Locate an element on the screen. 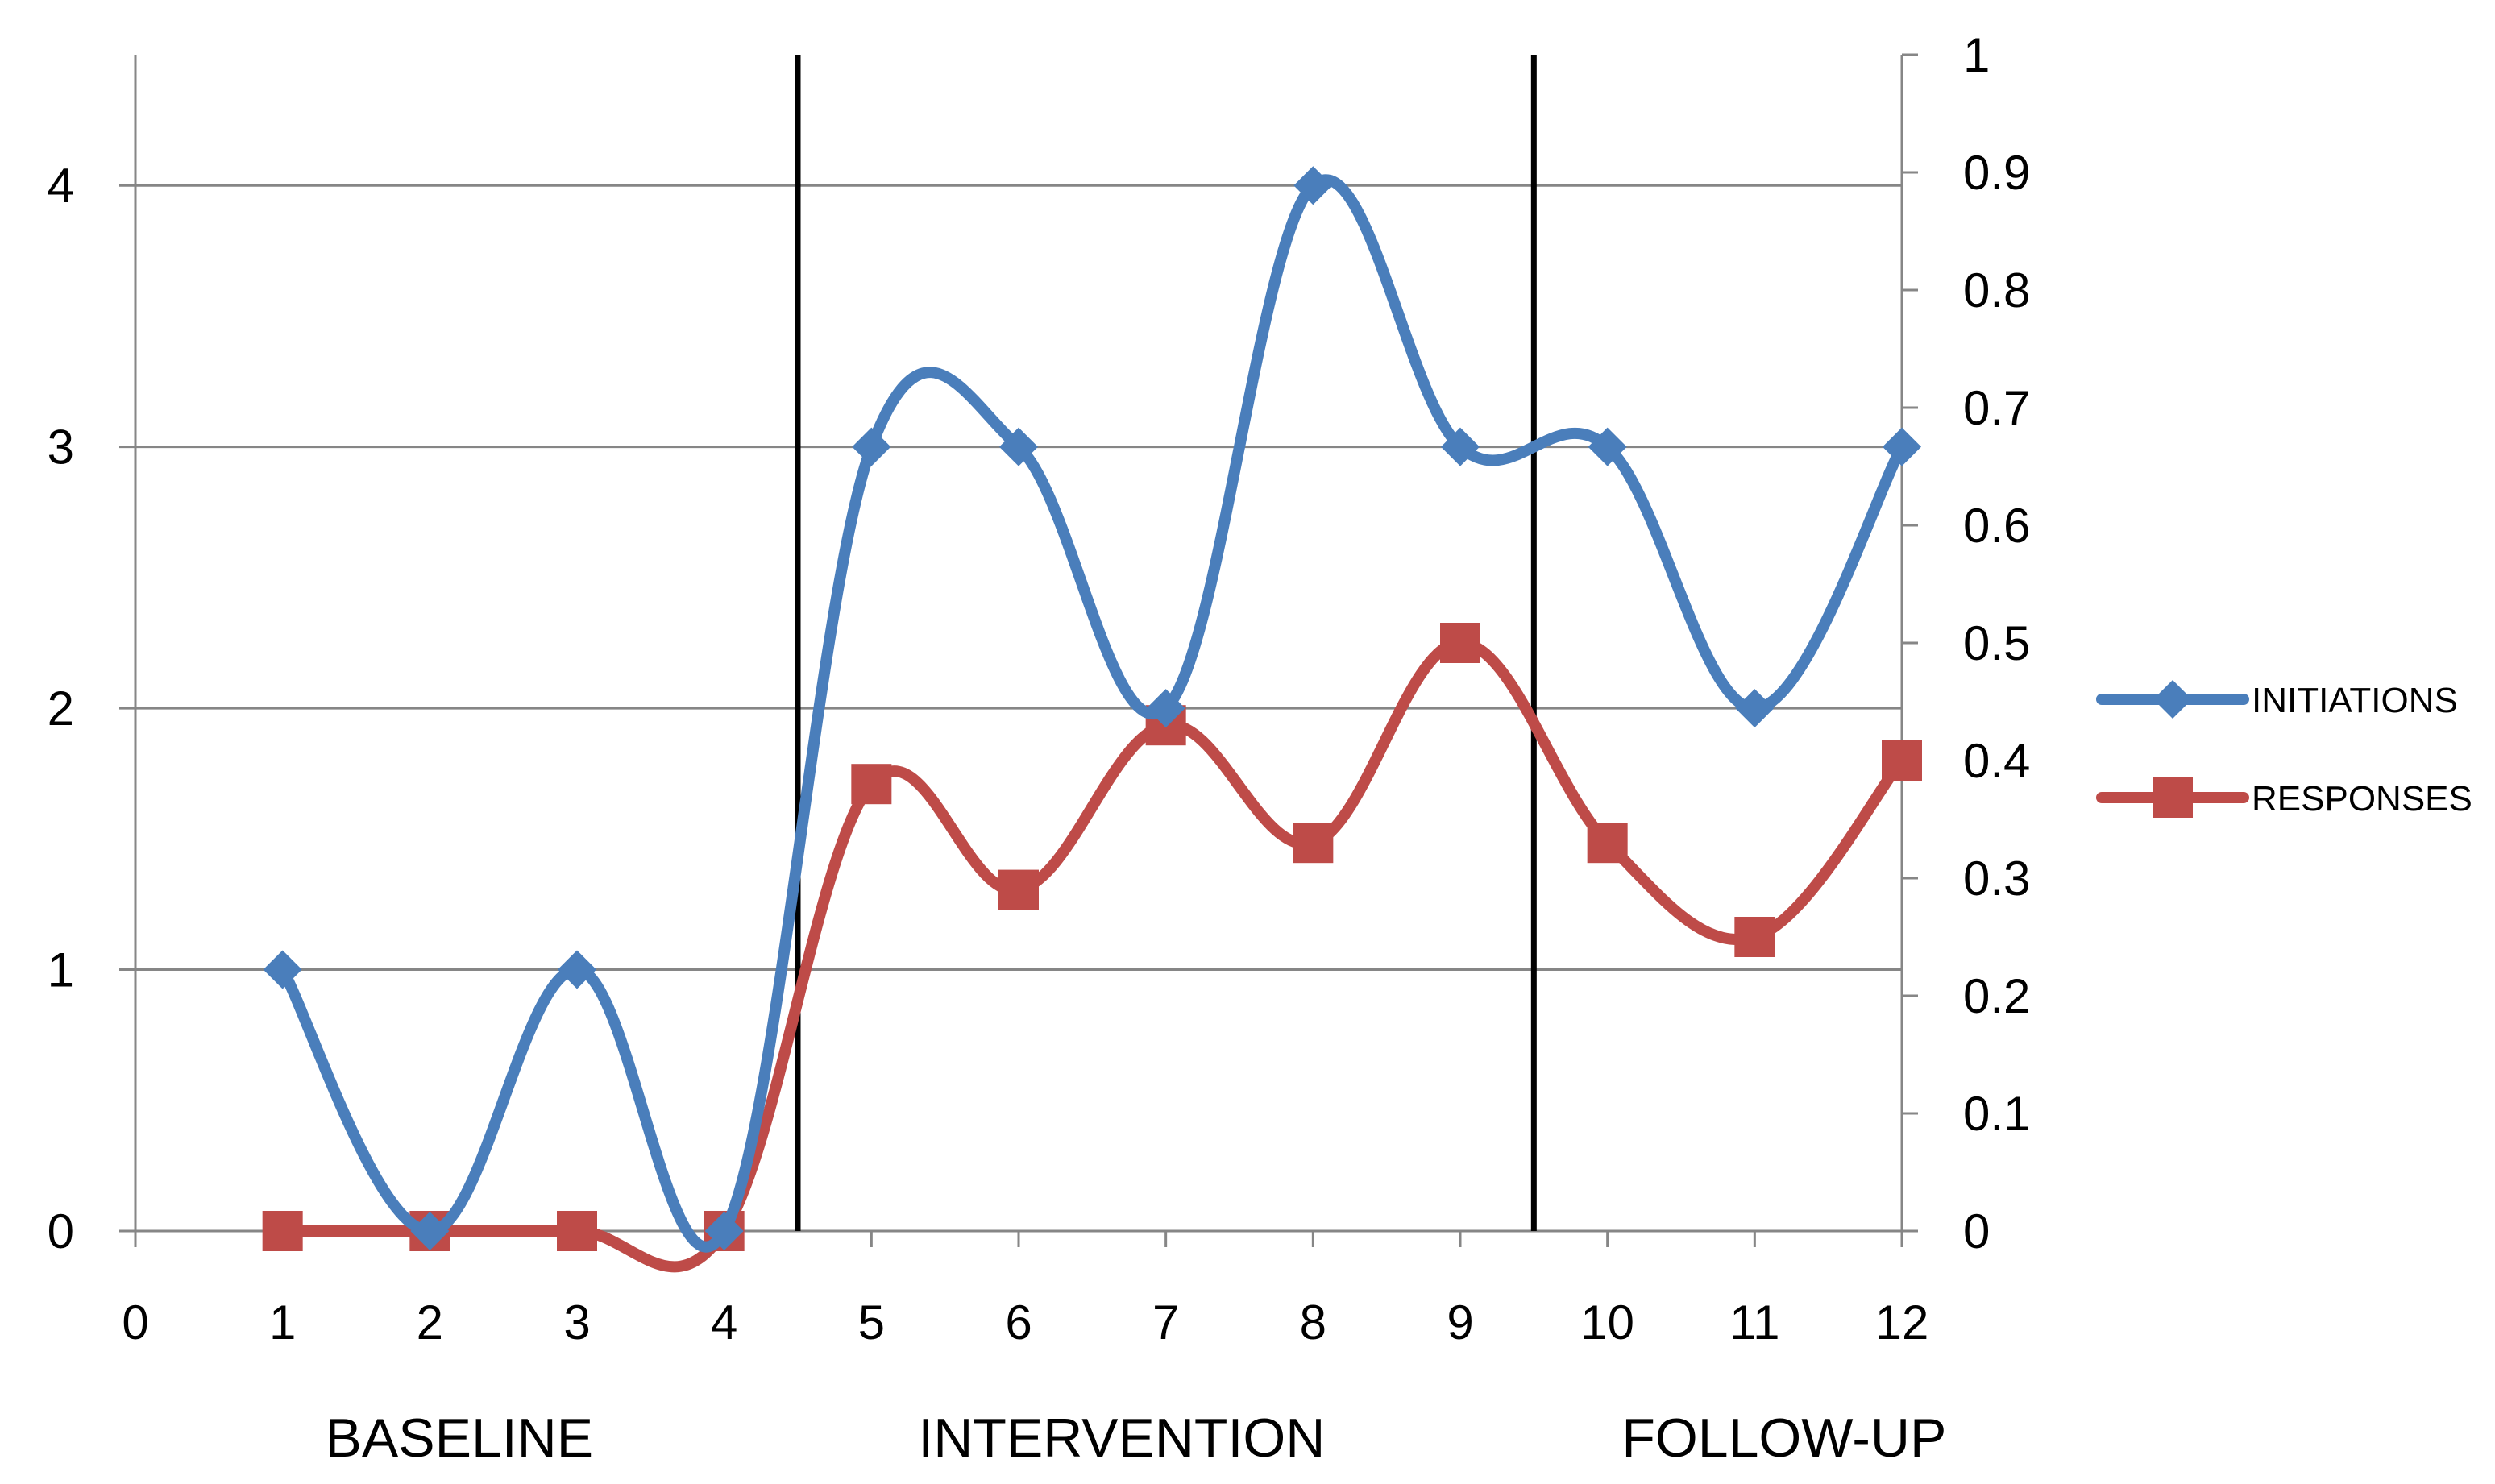 This screenshot has width=2495, height=1484. phase-label: FOLLOW-UP is located at coordinates (1783, 1438).